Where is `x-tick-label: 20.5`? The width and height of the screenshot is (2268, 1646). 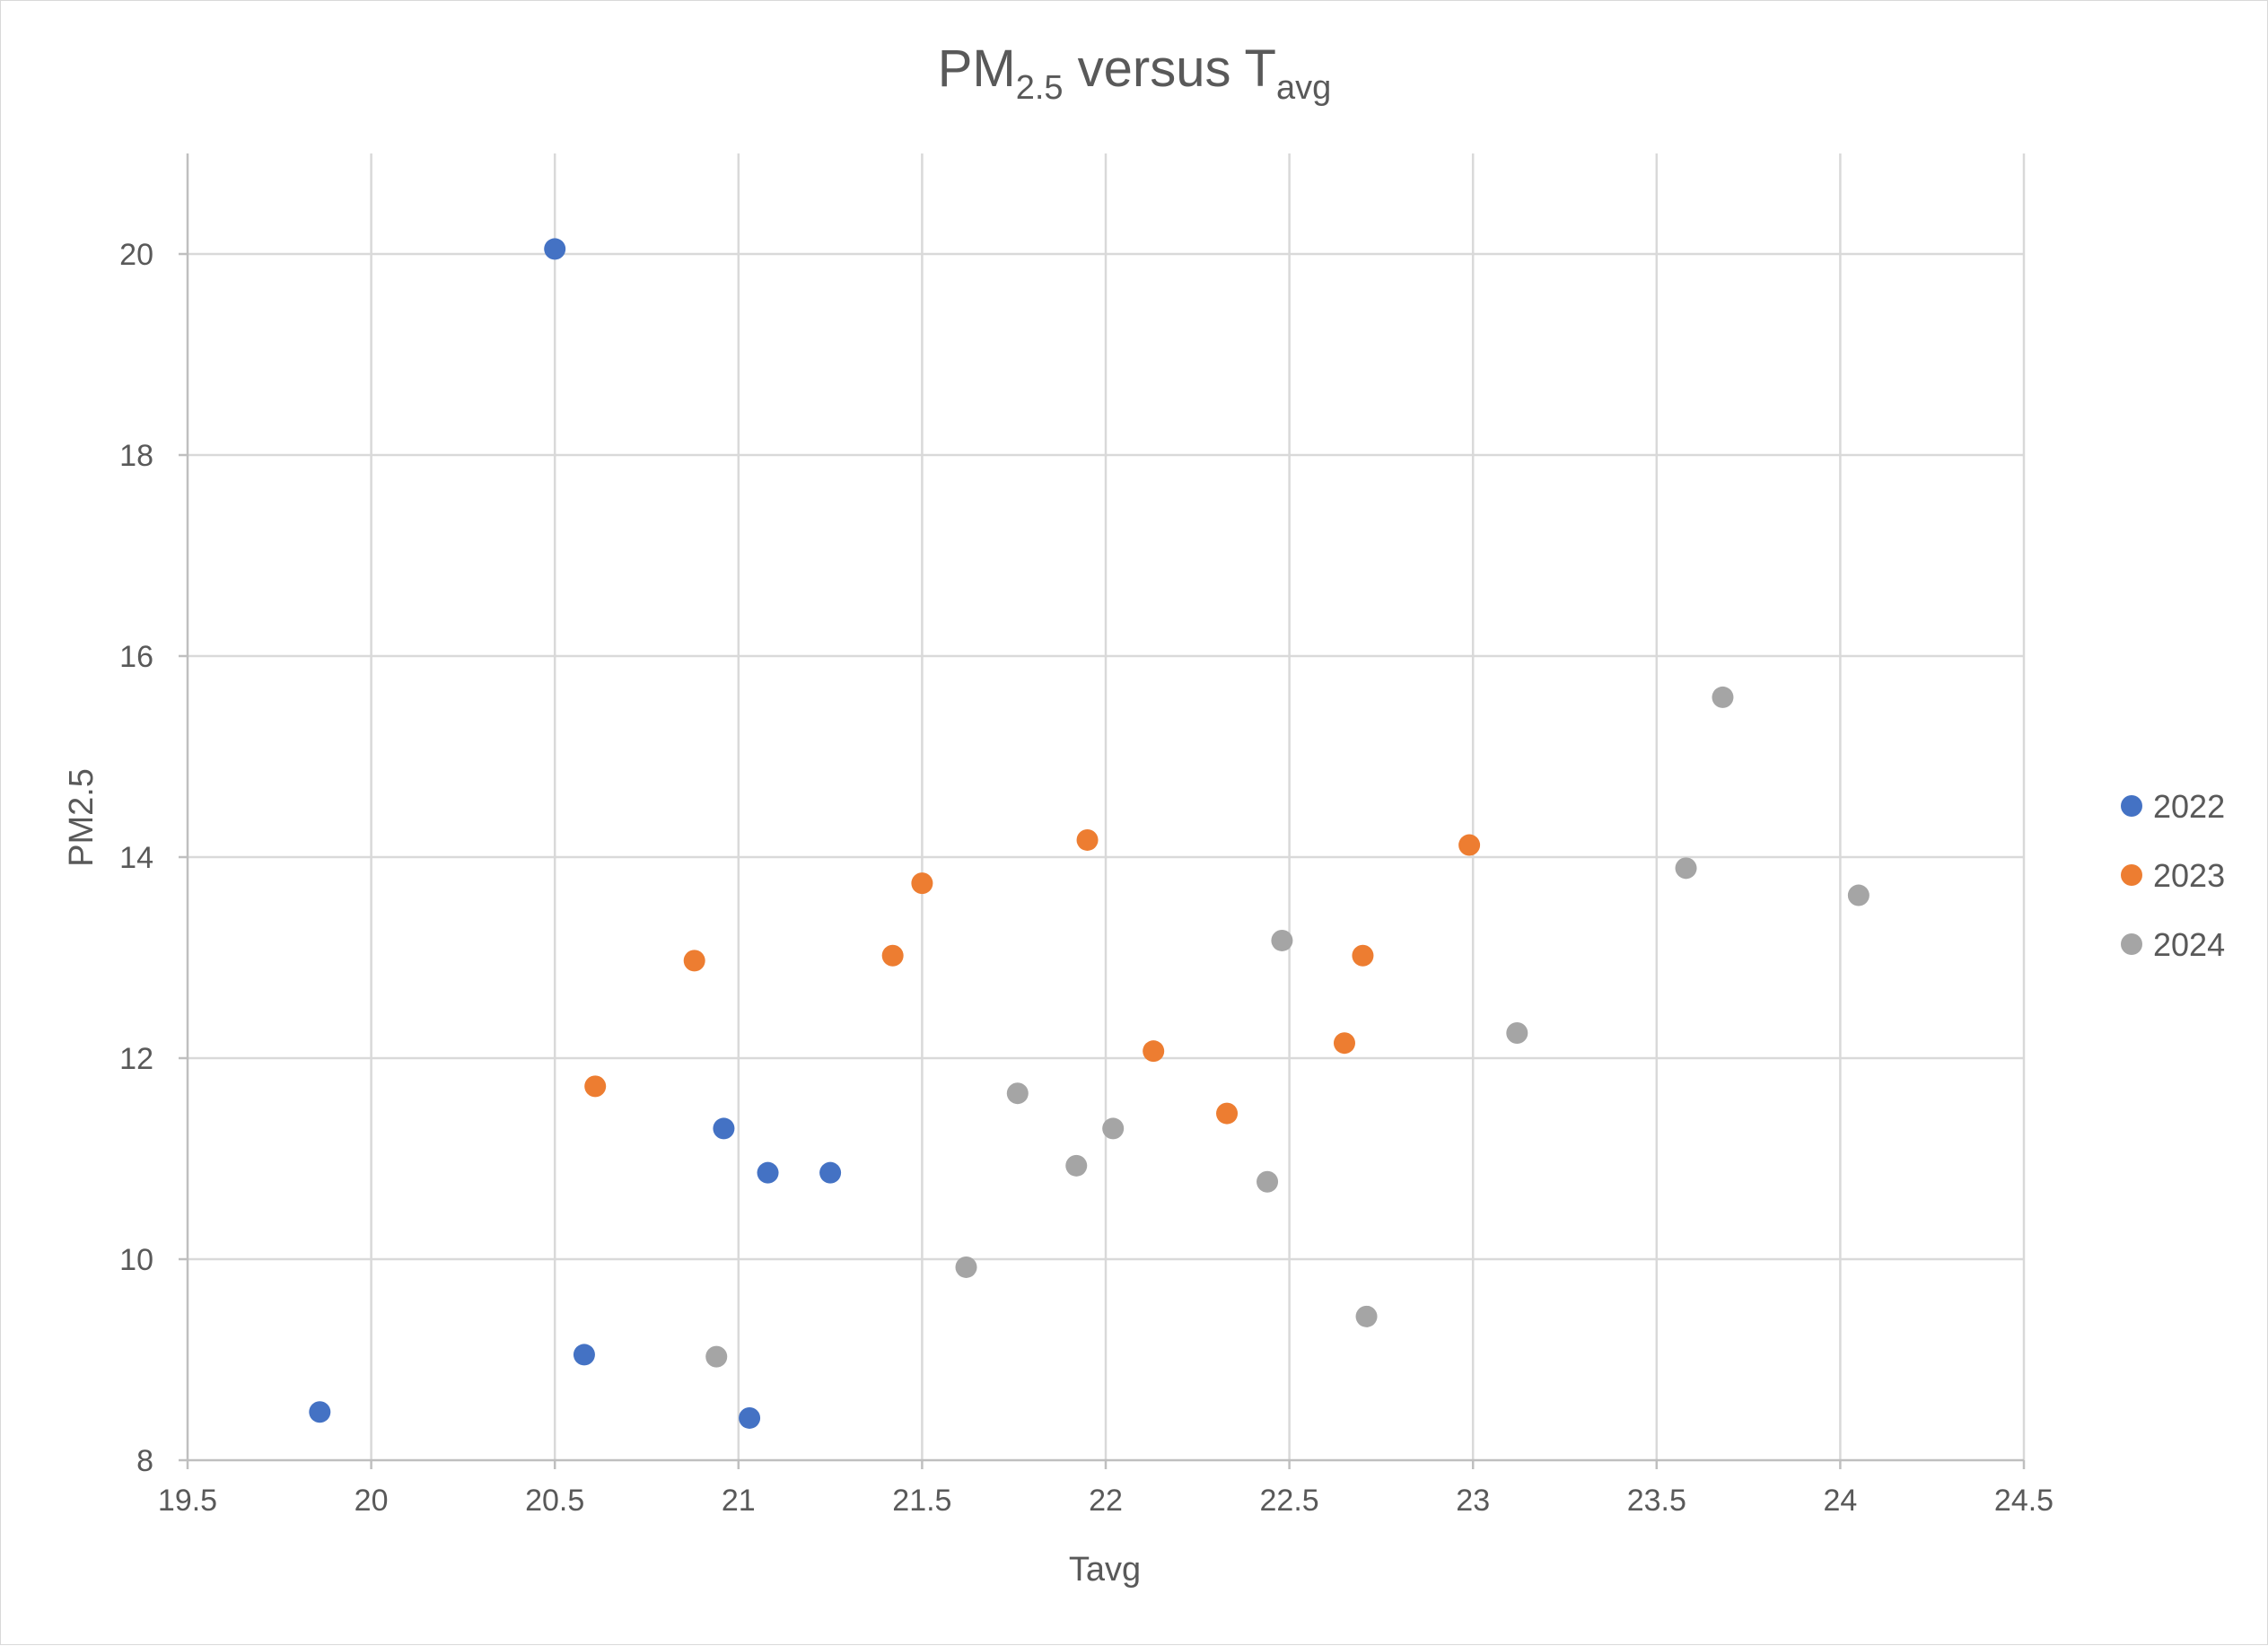
x-tick-label: 20.5 is located at coordinates (554, 1501).